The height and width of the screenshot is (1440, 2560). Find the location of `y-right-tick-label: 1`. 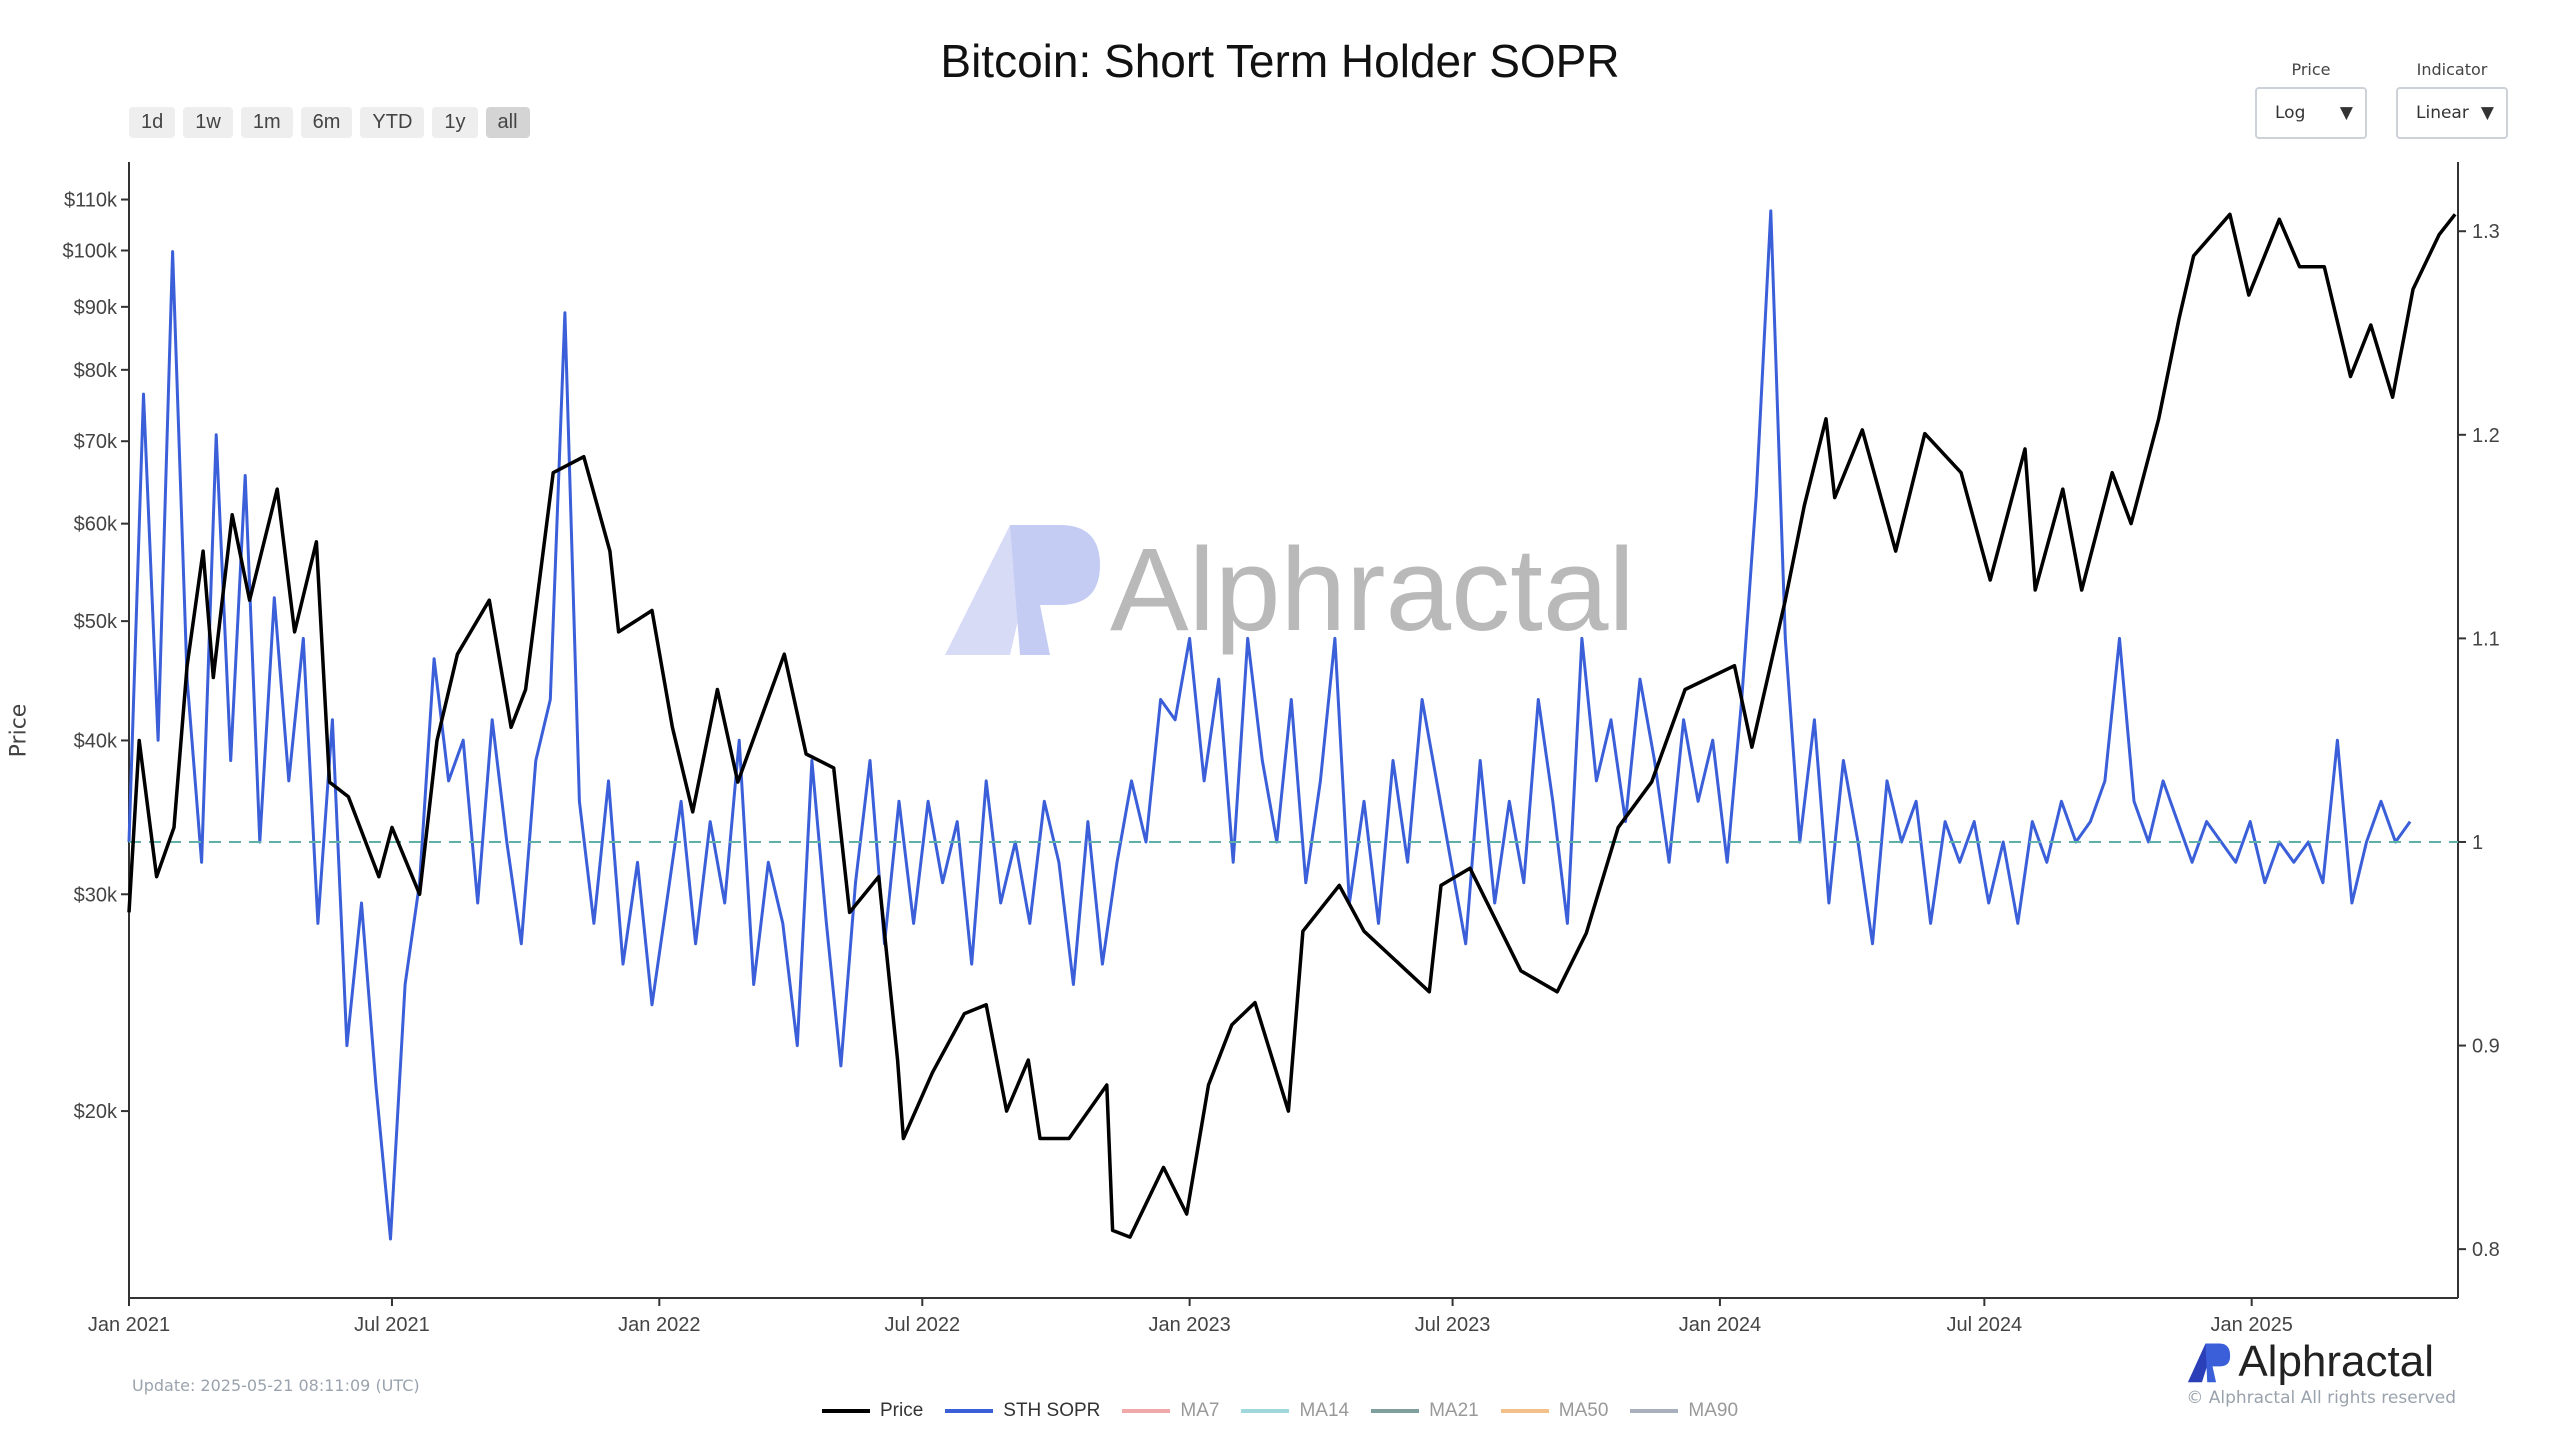

y-right-tick-label: 1 is located at coordinates (2477, 843).